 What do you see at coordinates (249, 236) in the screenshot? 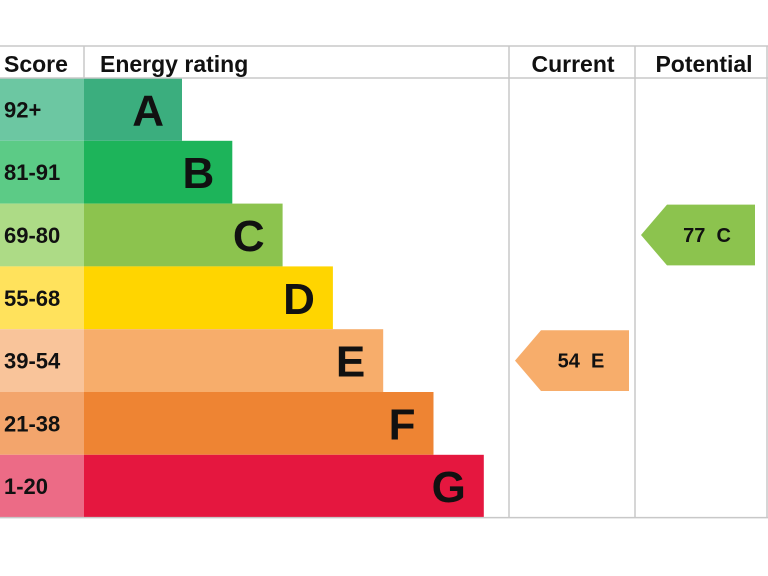
I see `band-letter-c: C` at bounding box center [249, 236].